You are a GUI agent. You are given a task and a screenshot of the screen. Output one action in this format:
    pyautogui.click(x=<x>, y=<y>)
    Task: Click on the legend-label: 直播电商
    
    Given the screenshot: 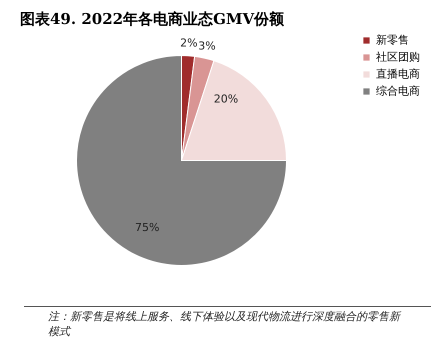 What is the action you would take?
    pyautogui.click(x=398, y=74)
    